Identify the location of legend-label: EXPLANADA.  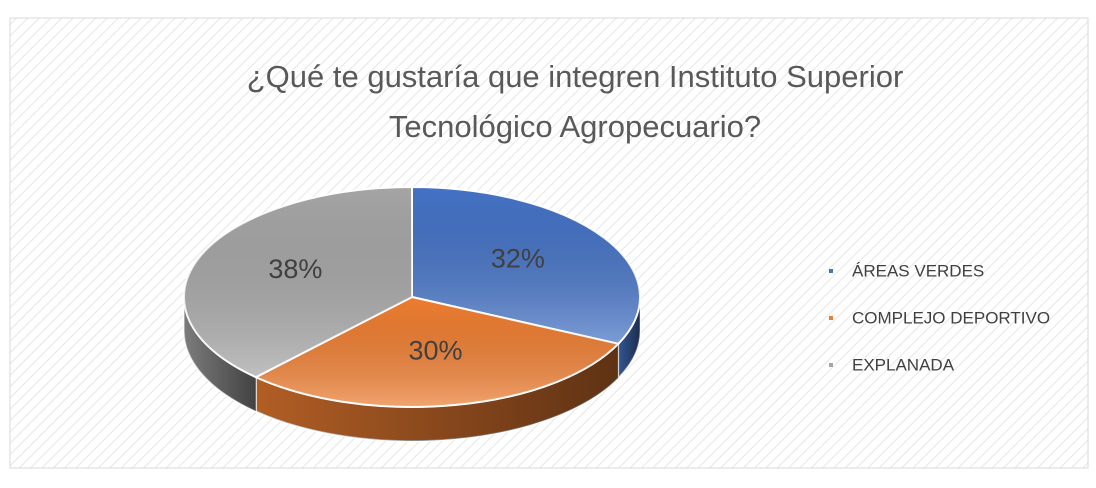
(903, 364).